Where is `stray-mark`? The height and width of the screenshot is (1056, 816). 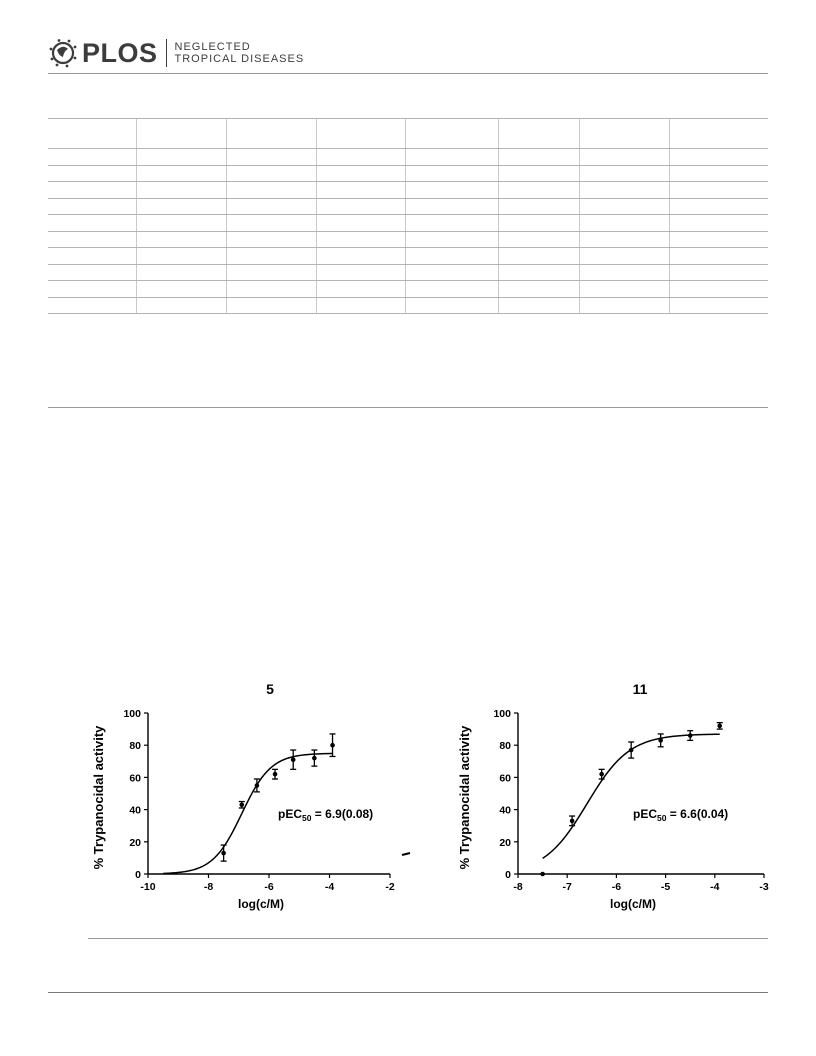 stray-mark is located at coordinates (406, 854).